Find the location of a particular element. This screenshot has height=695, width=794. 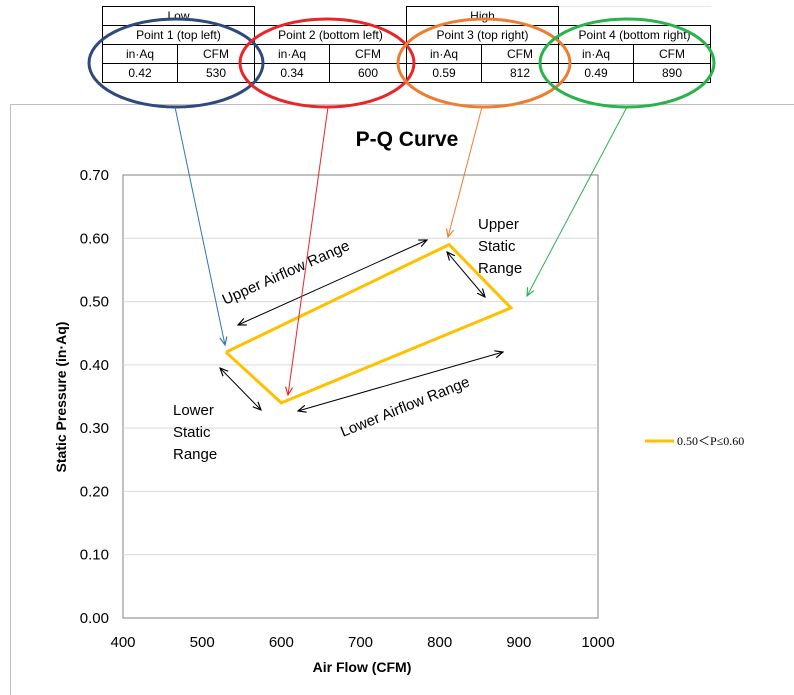

y-tick-label: 0.30 is located at coordinates (94, 428).